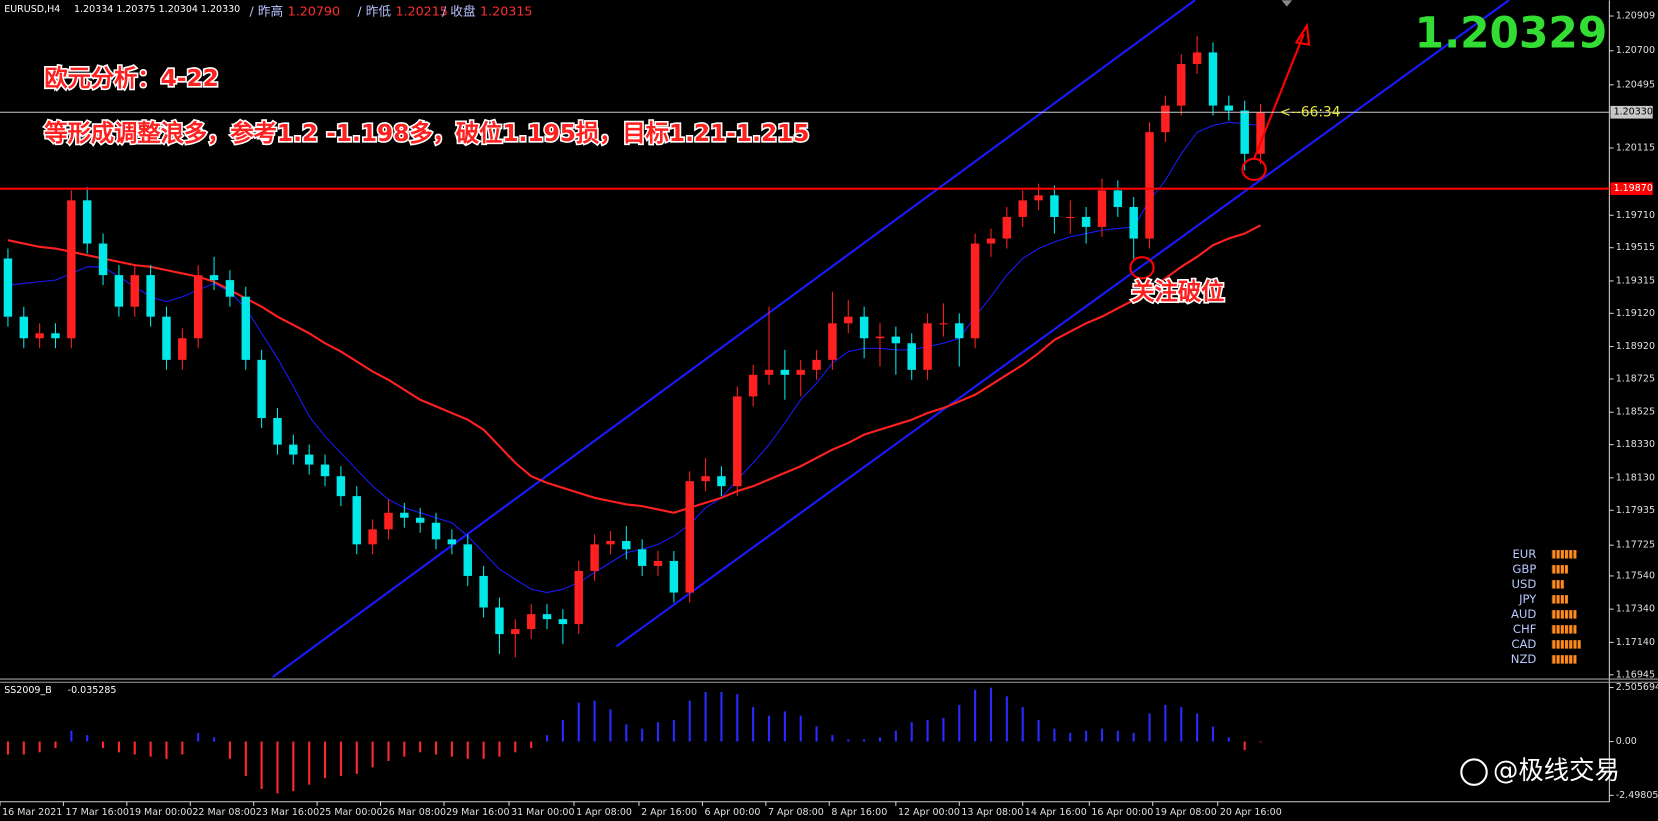 The width and height of the screenshot is (1658, 821). I want to click on x-tick-label: 20 Apr 16:00, so click(1251, 812).